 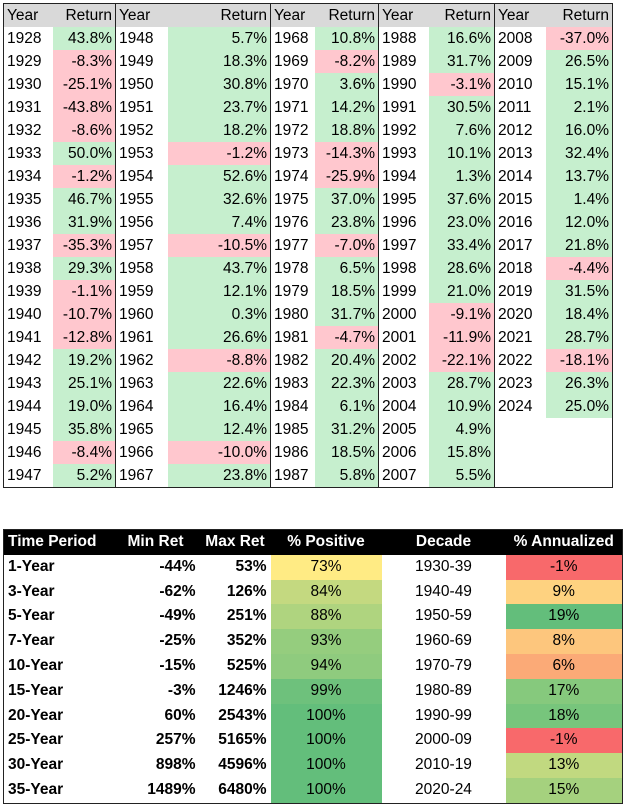 I want to click on return-cell: 23.0%, so click(x=461, y=222).